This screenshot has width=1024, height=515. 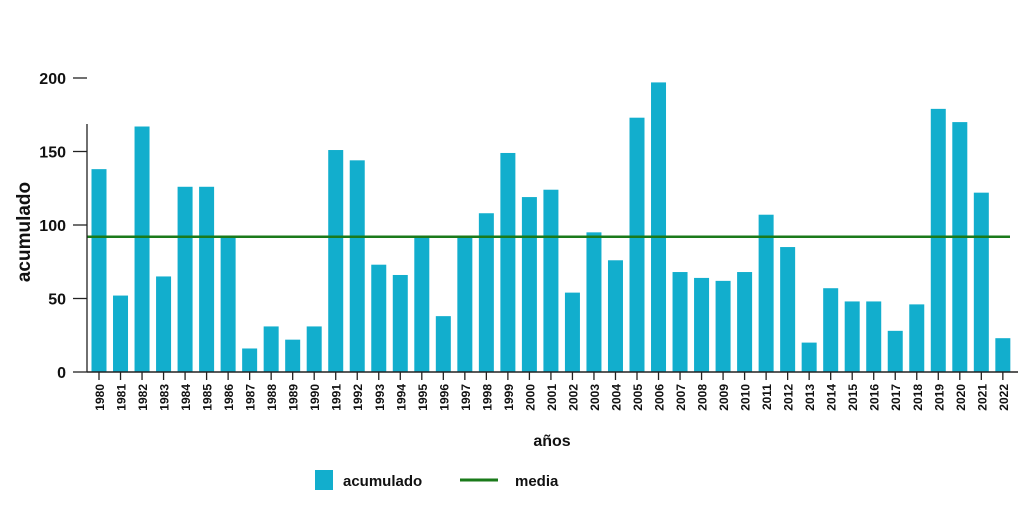 What do you see at coordinates (100, 397) in the screenshot?
I see `x-tick-label: 1980` at bounding box center [100, 397].